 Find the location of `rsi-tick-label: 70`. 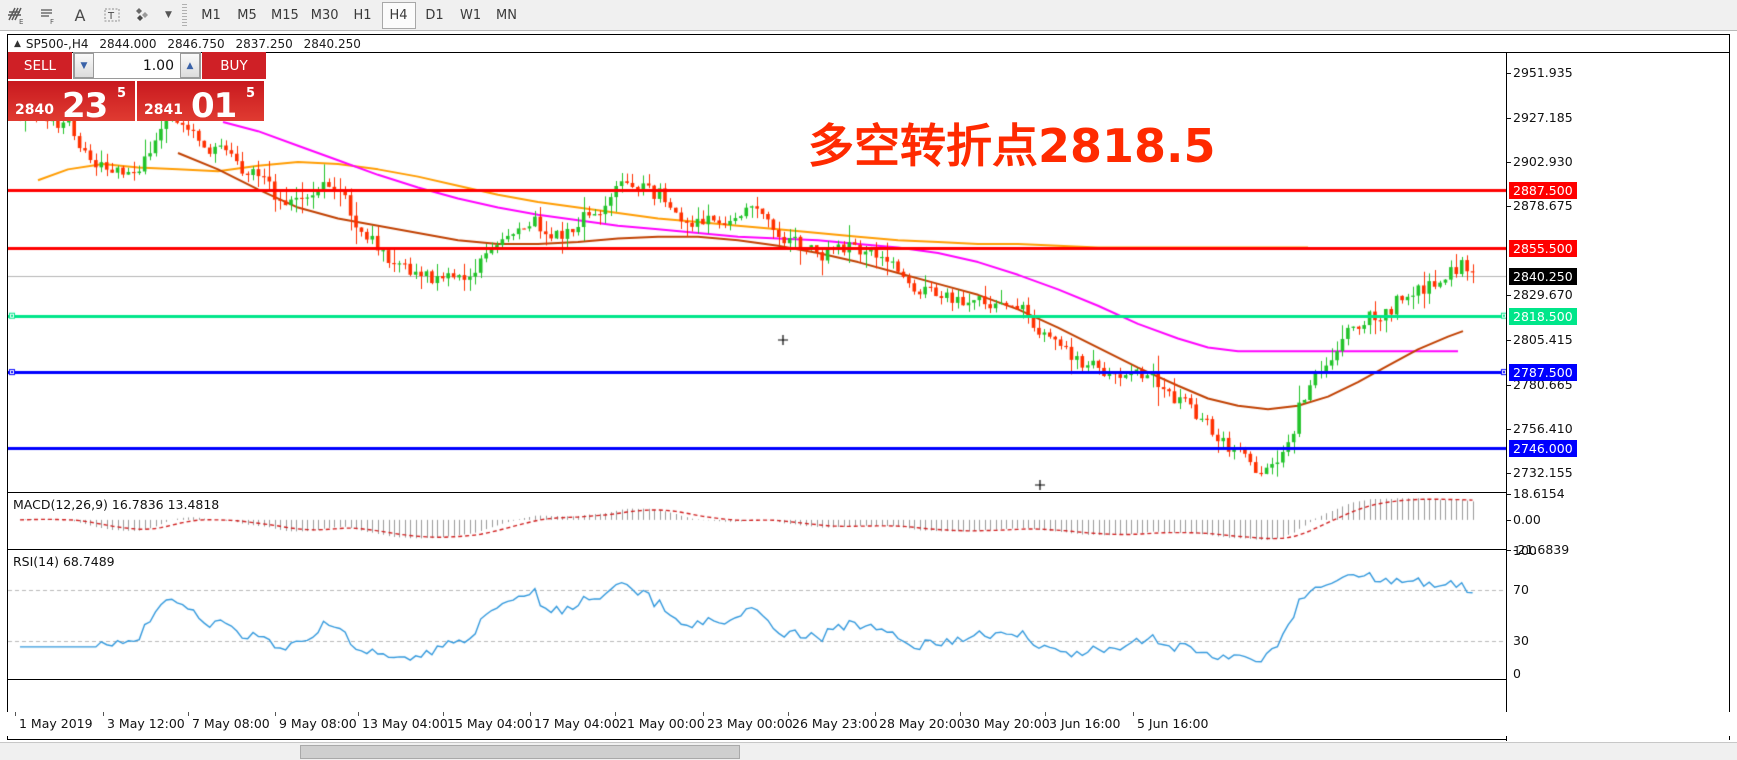

rsi-tick-label: 70 is located at coordinates (1521, 589).